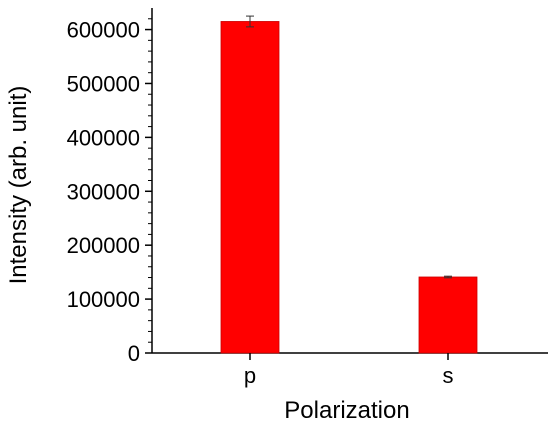 This screenshot has height=430, width=550. Describe the element at coordinates (103, 30) in the screenshot. I see `y-tick-label: 600000` at that location.